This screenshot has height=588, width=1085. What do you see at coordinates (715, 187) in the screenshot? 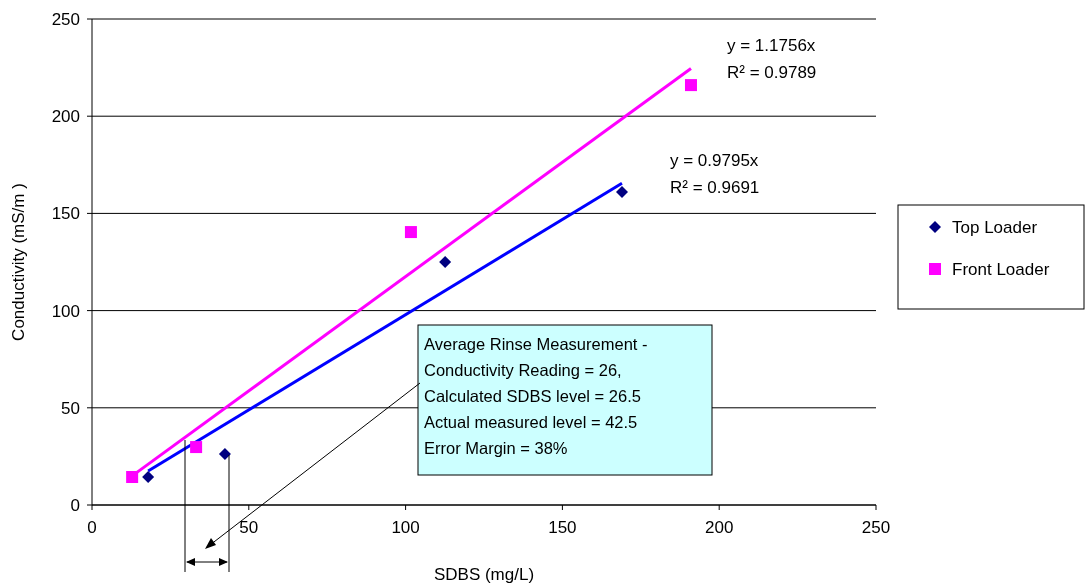
I see `annotation: R² = 0.9691` at bounding box center [715, 187].